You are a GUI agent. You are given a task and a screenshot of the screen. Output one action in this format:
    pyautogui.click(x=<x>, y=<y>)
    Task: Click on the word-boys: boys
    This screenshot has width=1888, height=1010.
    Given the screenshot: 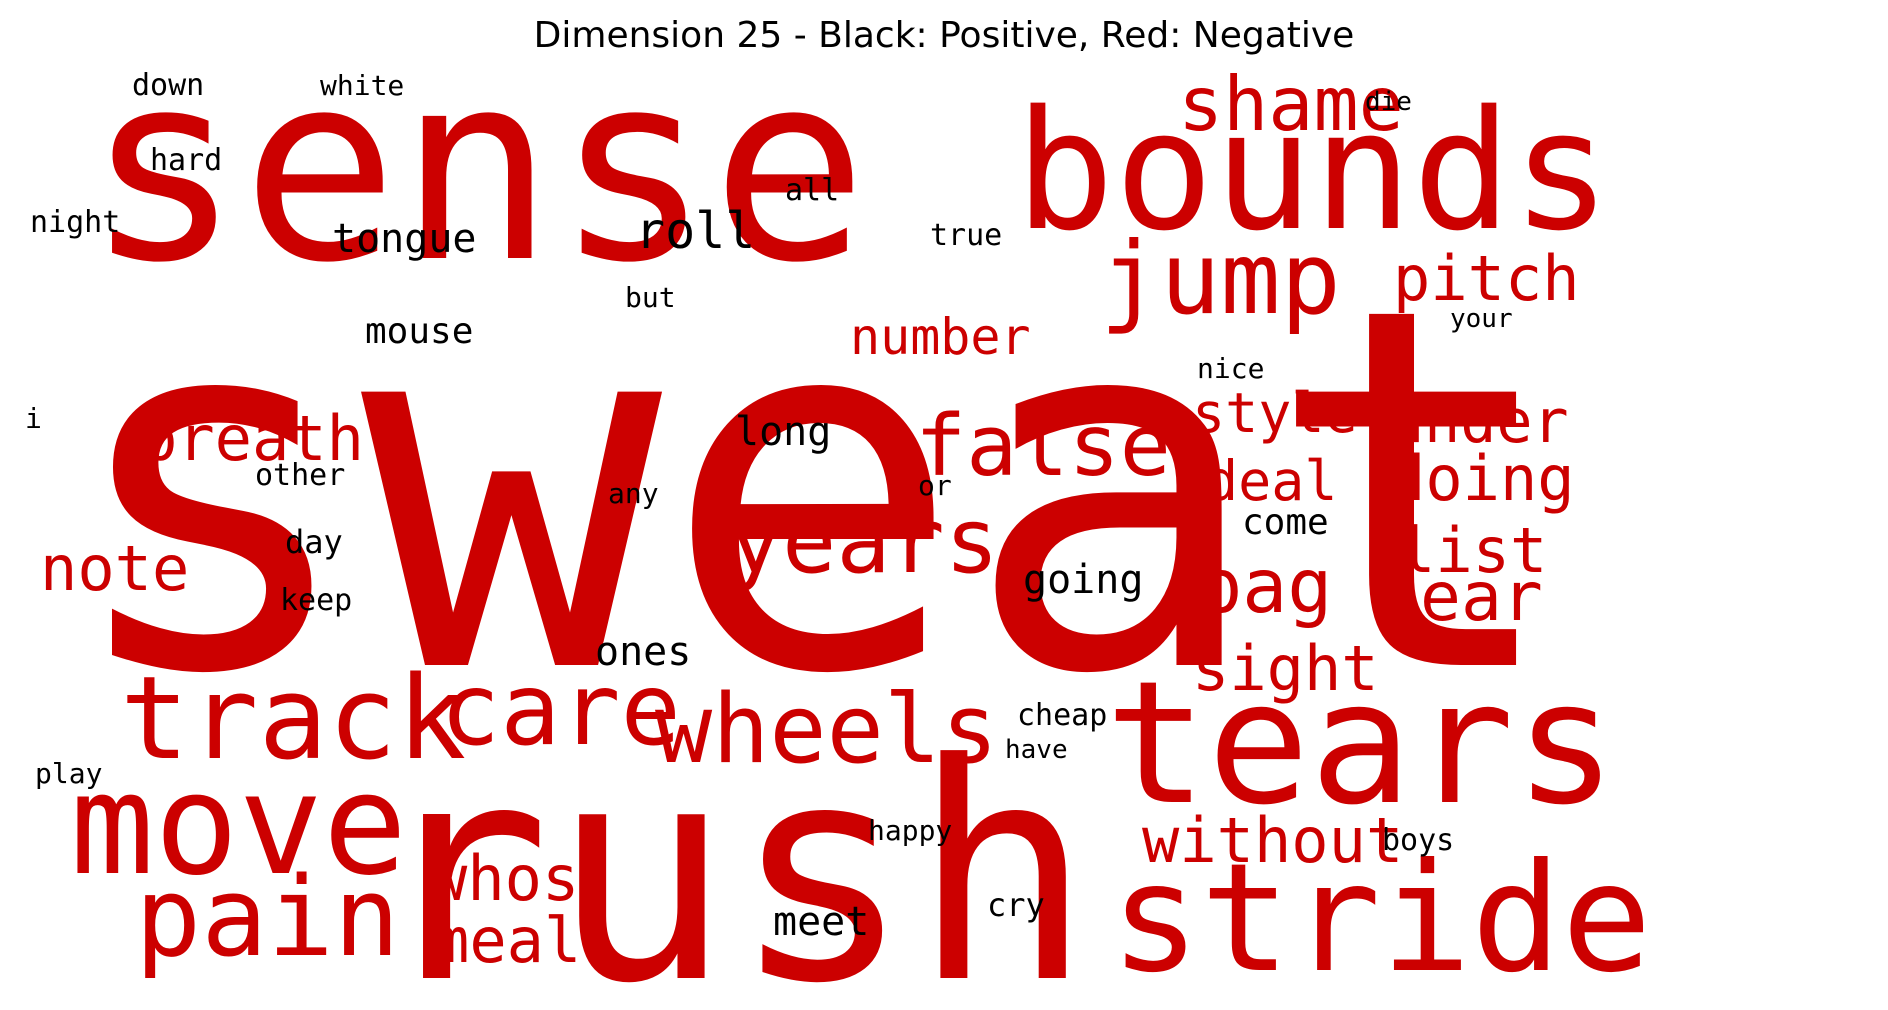 What is the action you would take?
    pyautogui.click(x=1418, y=840)
    